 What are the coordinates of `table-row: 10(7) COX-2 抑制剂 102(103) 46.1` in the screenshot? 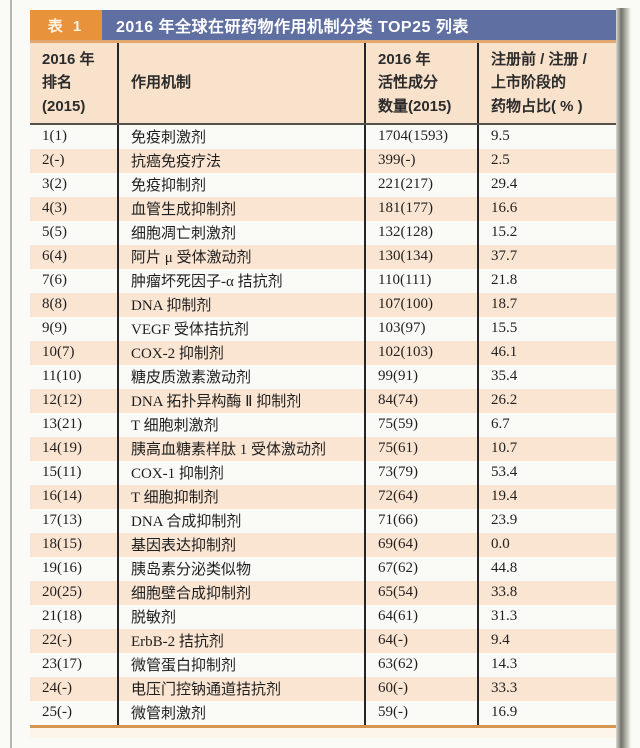 It's located at (323, 352).